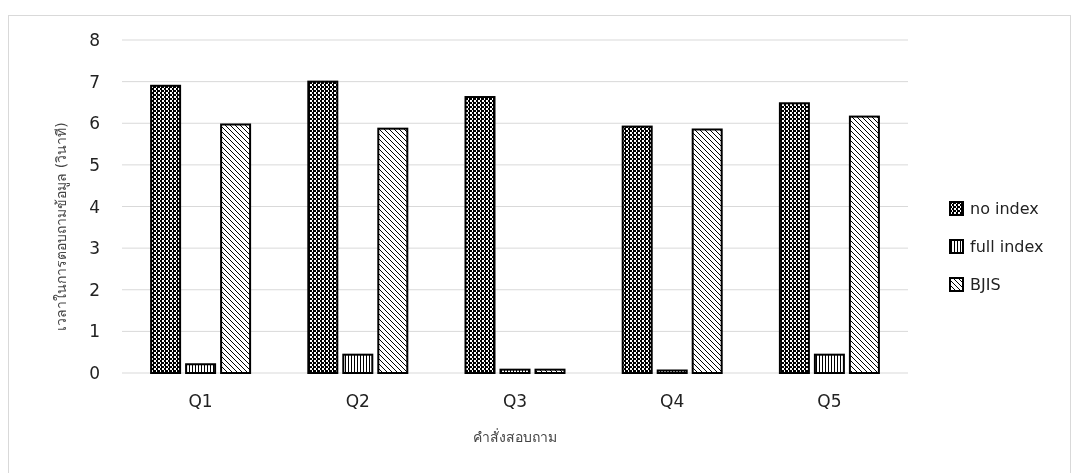 The image size is (1079, 473). Describe the element at coordinates (672, 401) in the screenshot. I see `x-tick-label: Q4` at that location.